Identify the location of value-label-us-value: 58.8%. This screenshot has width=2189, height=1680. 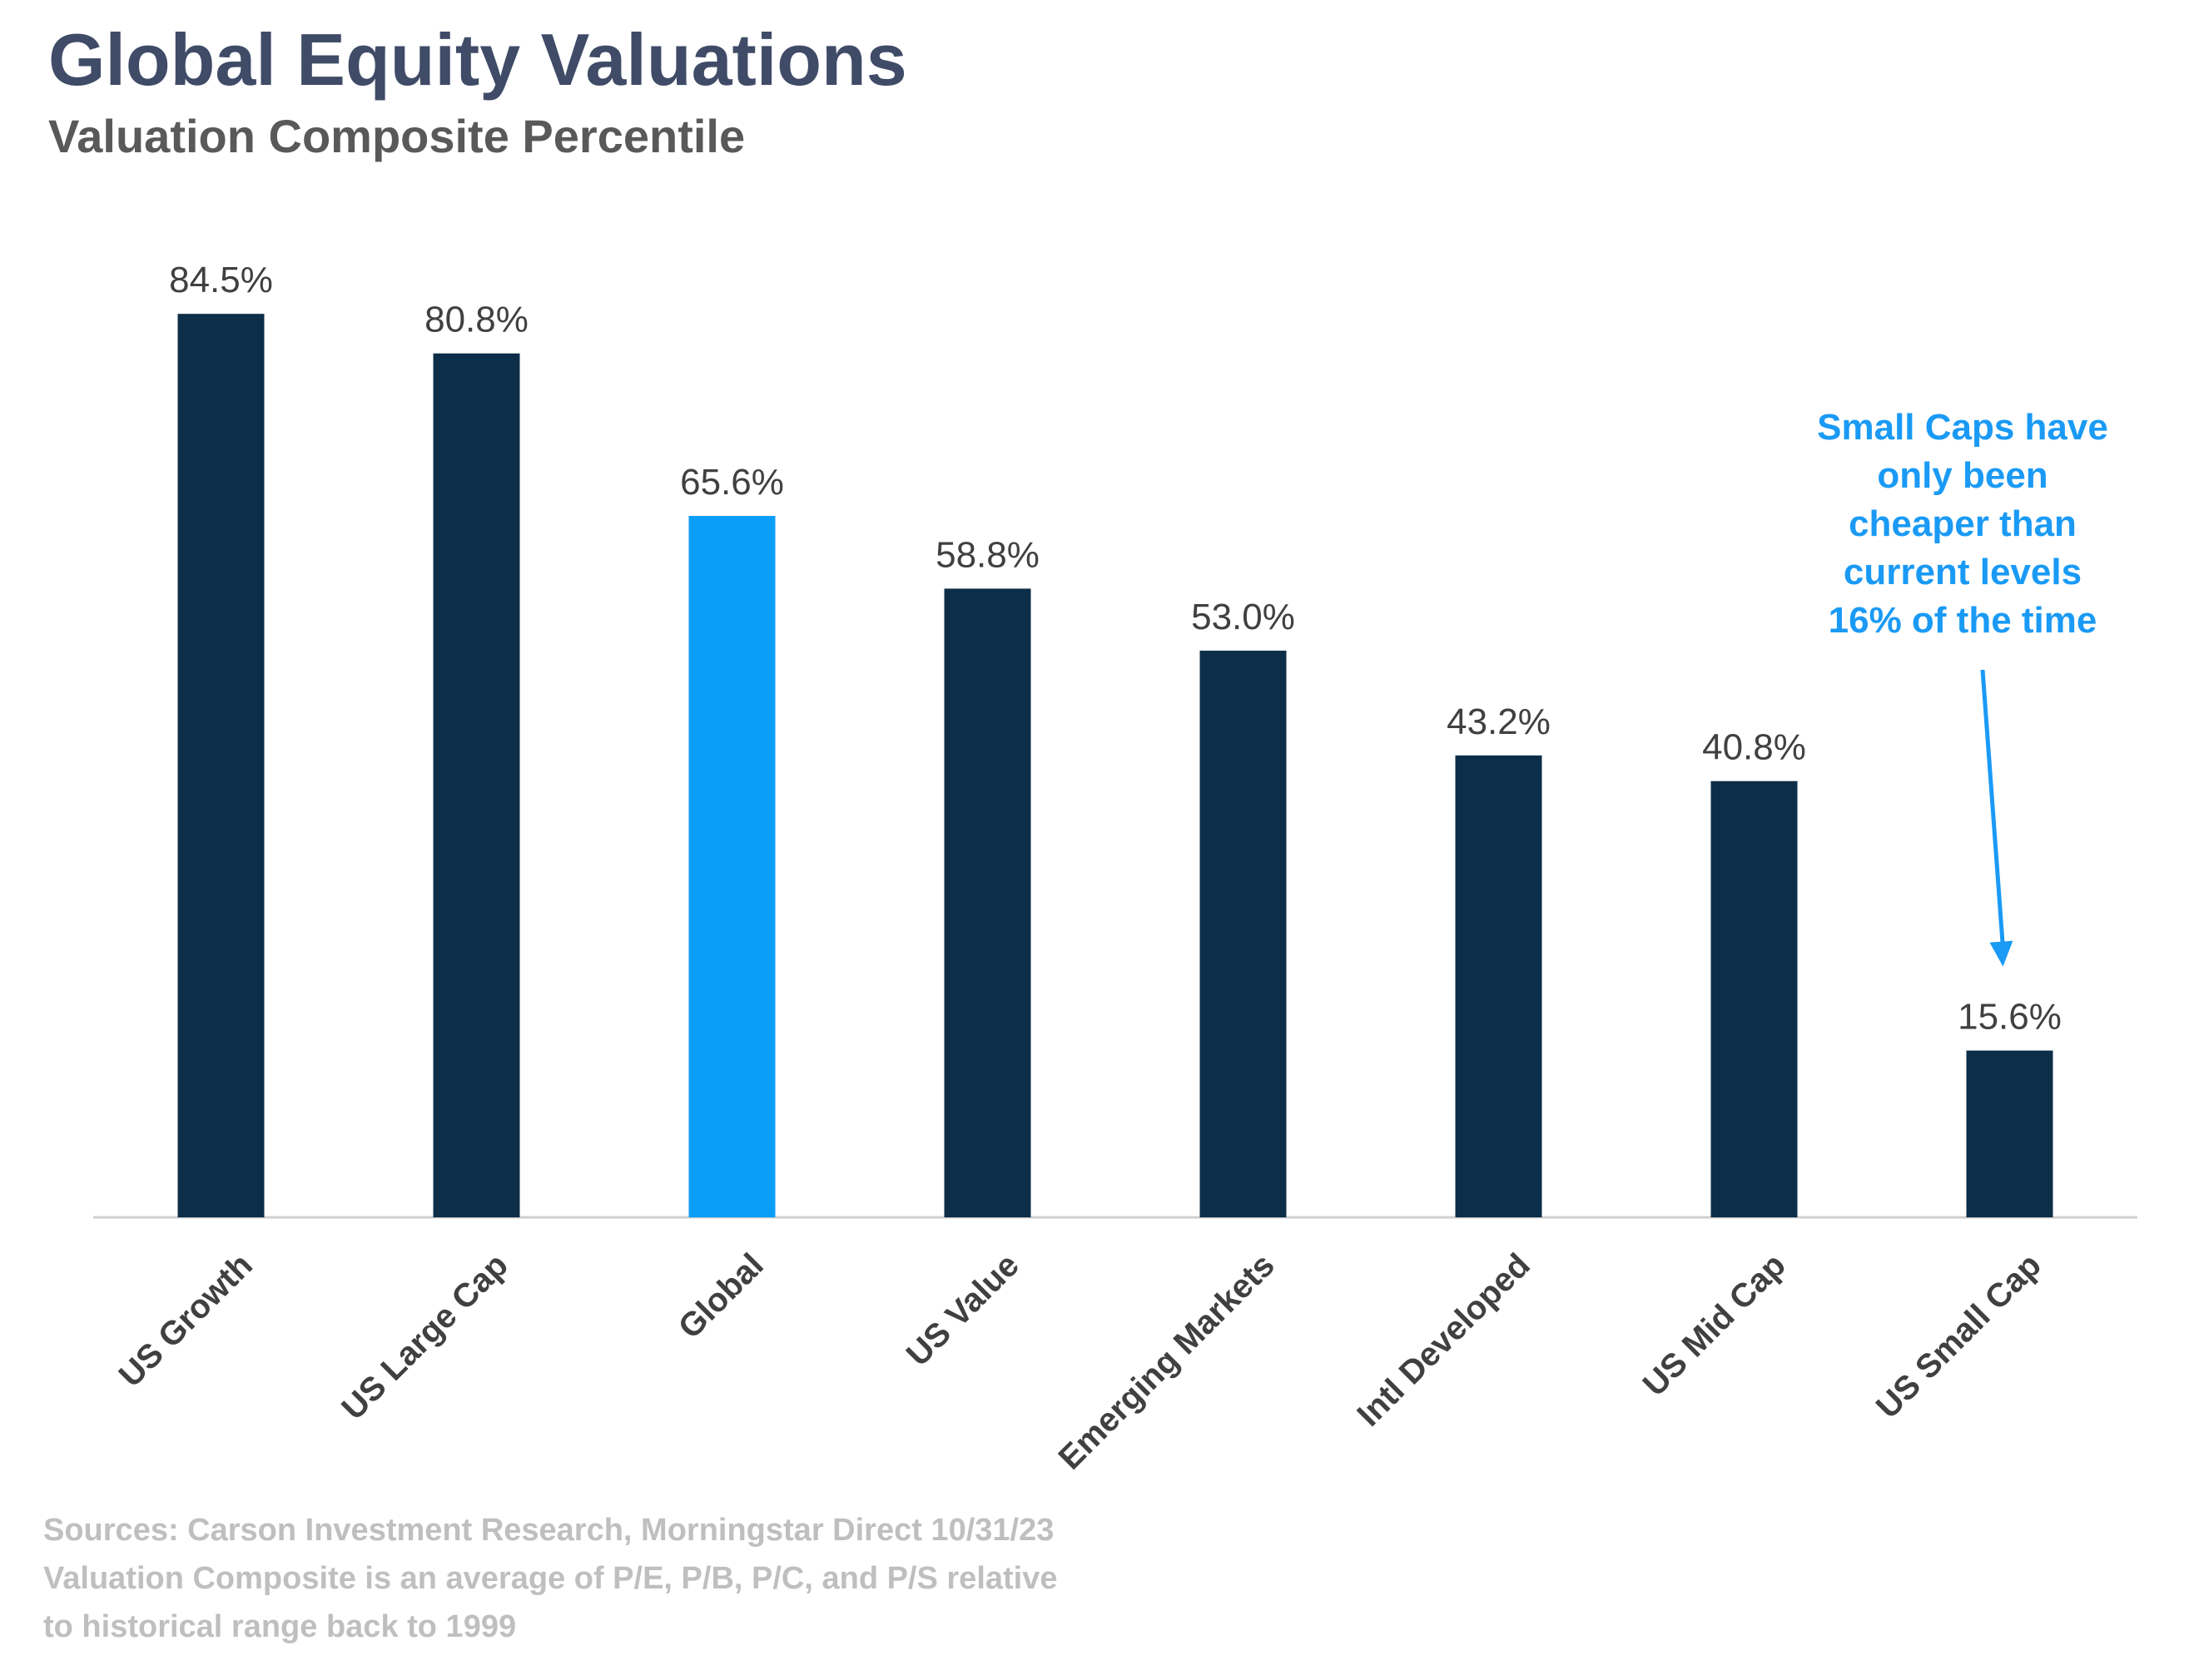
(988, 554).